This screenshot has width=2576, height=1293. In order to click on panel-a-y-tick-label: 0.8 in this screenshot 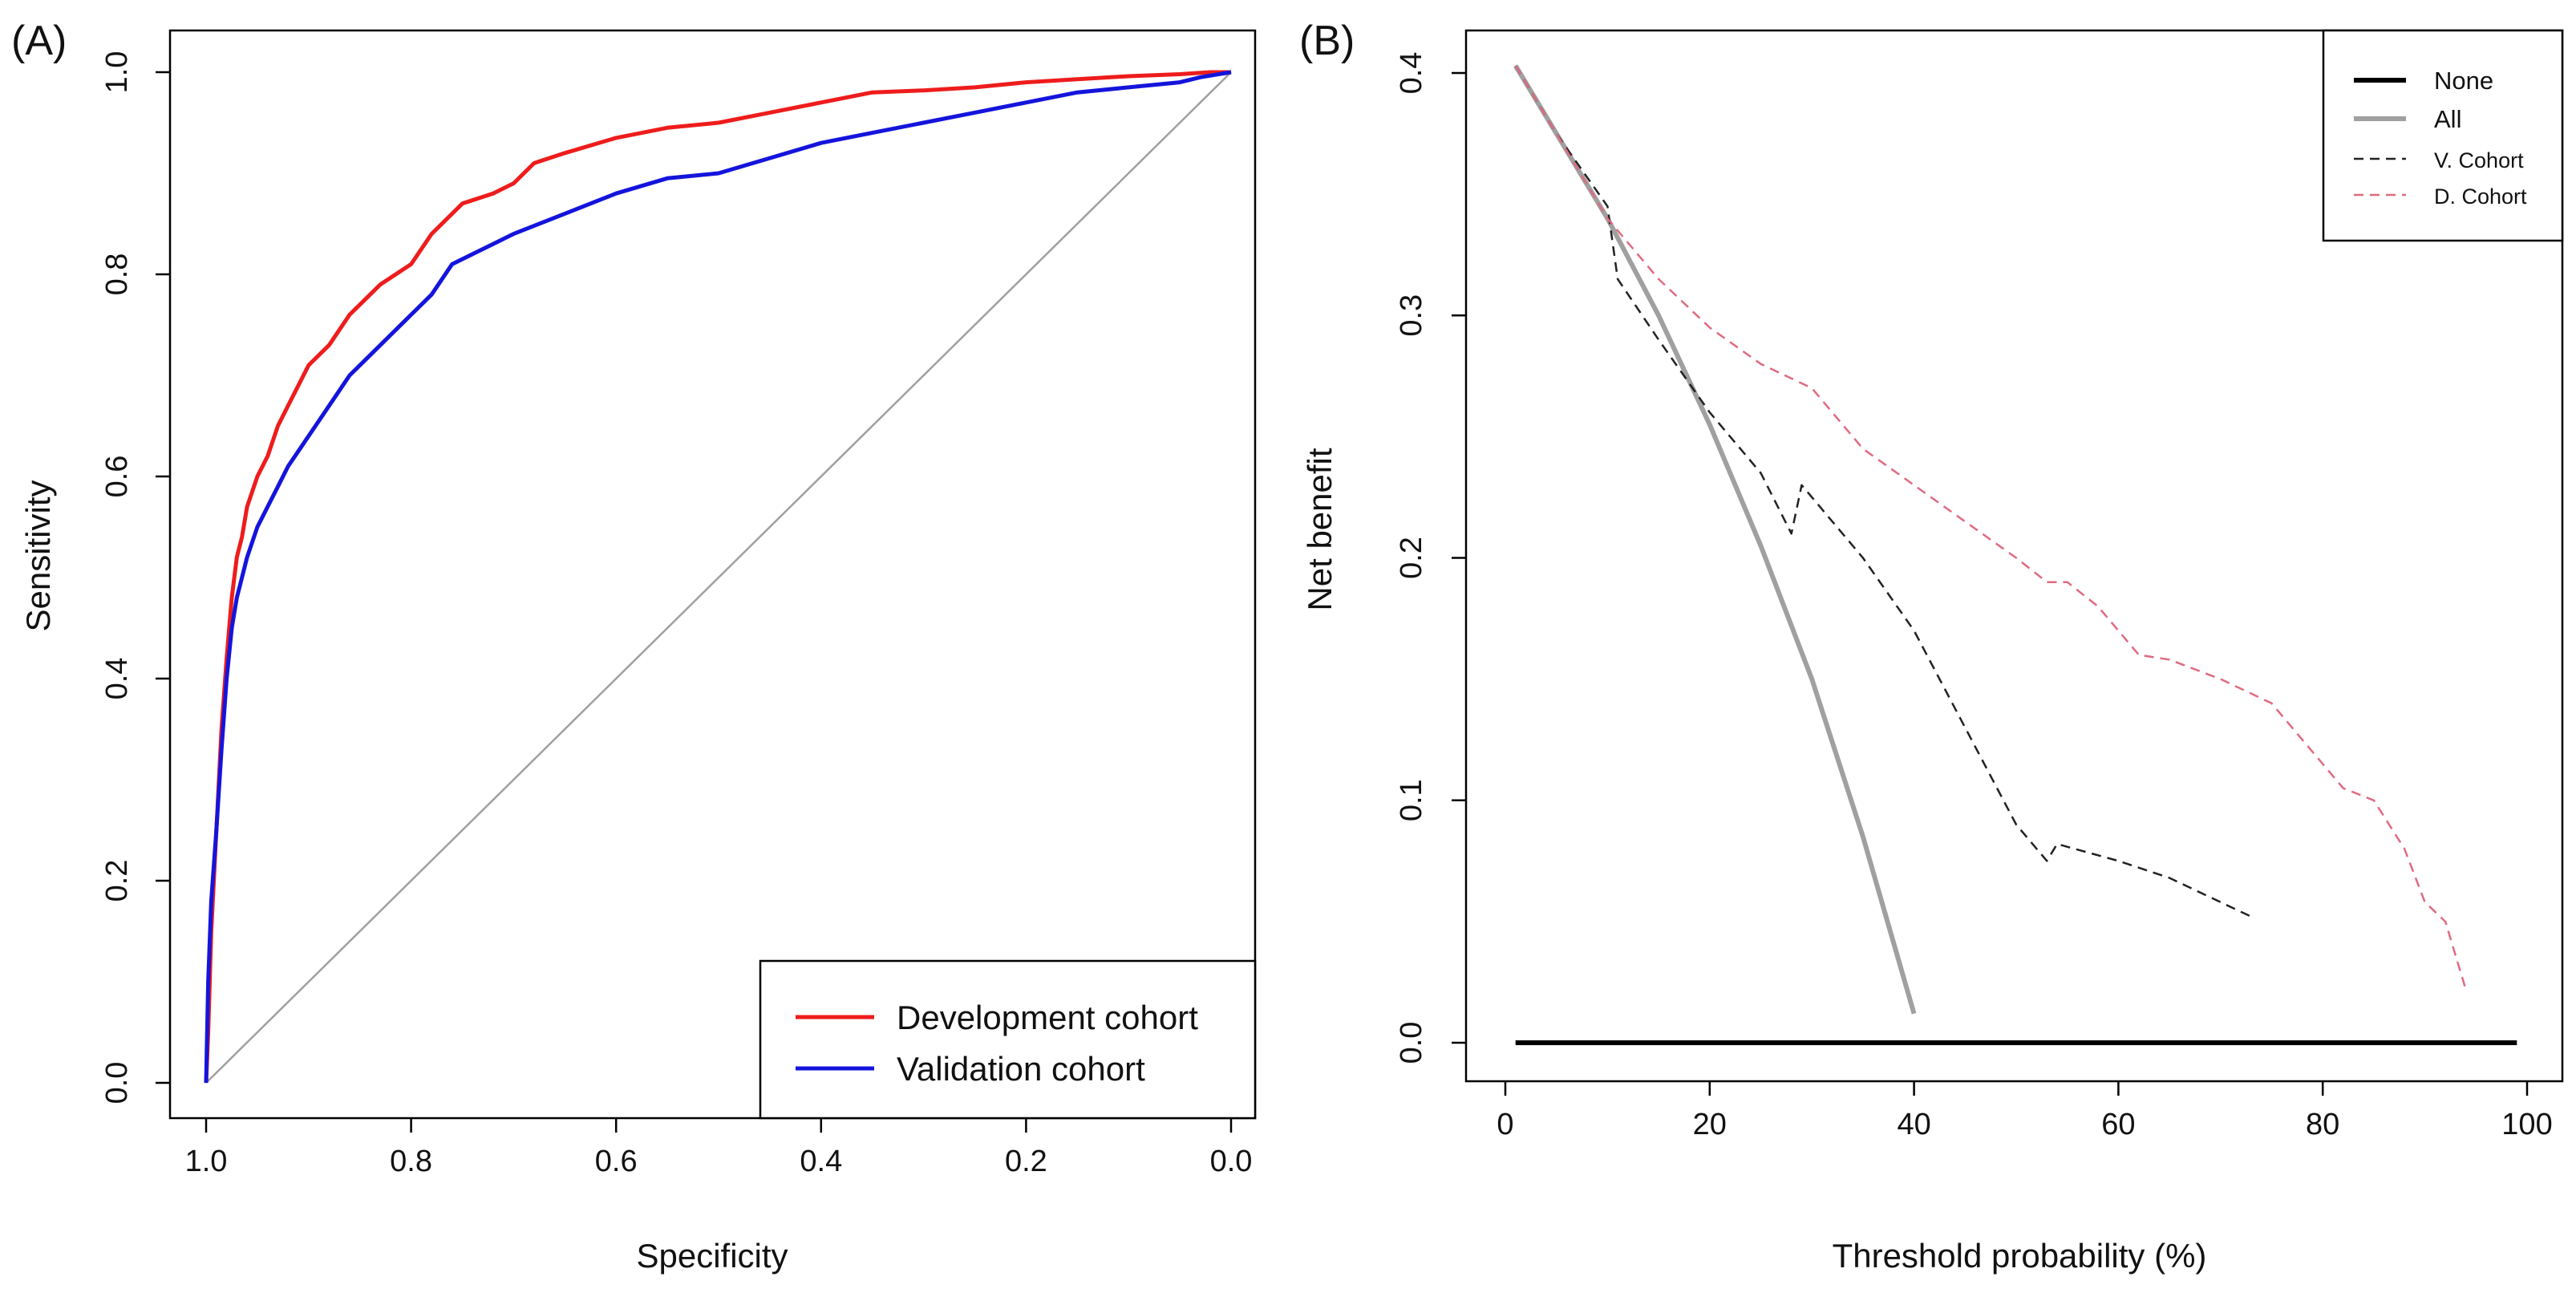, I will do `click(117, 275)`.